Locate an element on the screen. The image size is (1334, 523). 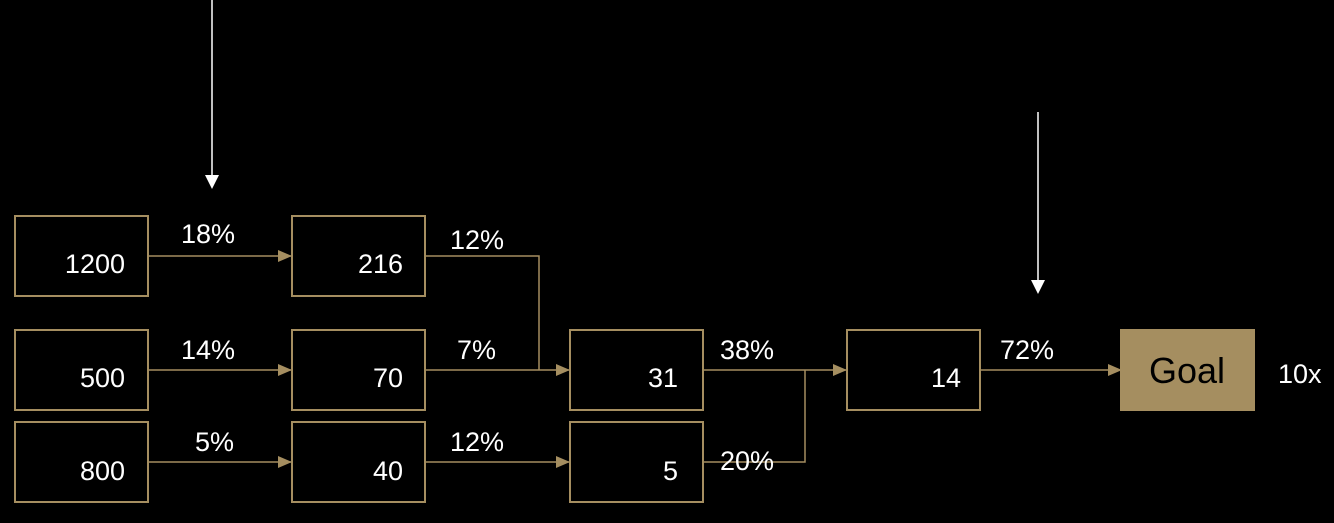
goal-label: Goal is located at coordinates (1187, 370).